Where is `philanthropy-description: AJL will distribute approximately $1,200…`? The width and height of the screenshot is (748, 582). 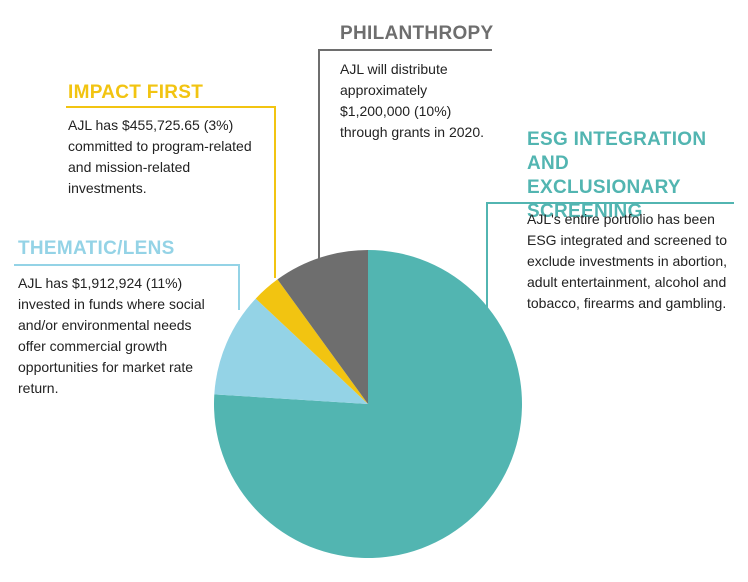
philanthropy-description: AJL will distribute approximately $1,200… is located at coordinates (412, 100).